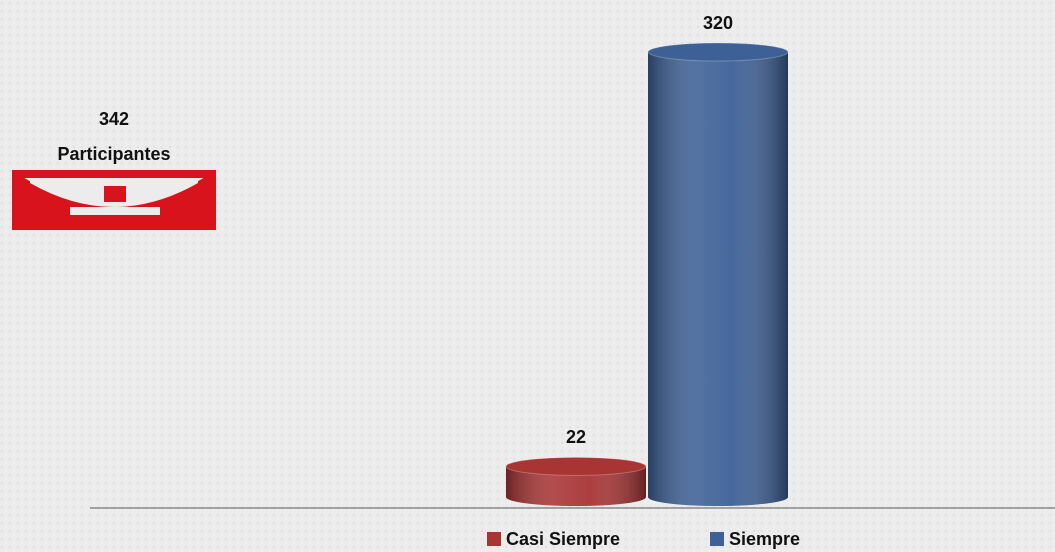 This screenshot has width=1055, height=552. What do you see at coordinates (576, 437) in the screenshot?
I see `data-label: 22` at bounding box center [576, 437].